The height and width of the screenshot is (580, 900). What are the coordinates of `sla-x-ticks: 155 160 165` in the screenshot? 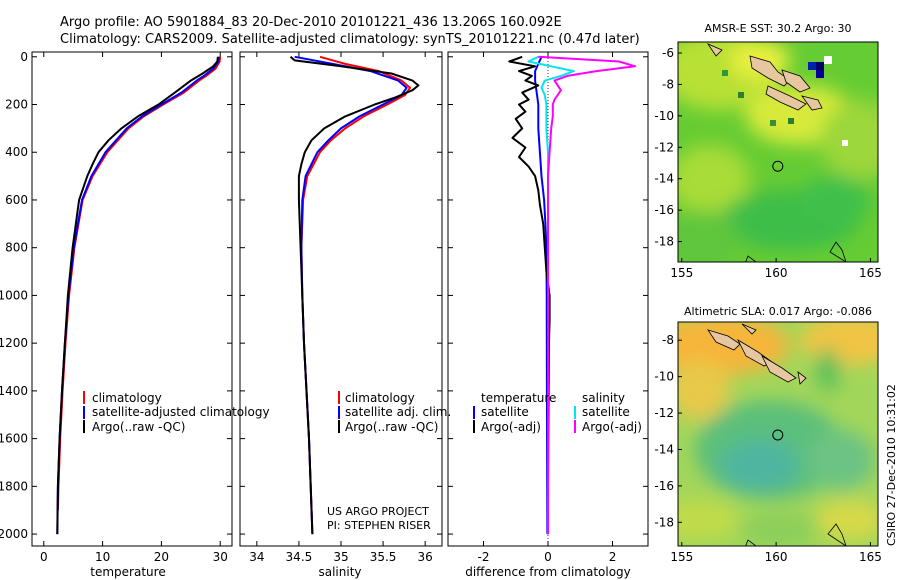 It's located at (776, 553).